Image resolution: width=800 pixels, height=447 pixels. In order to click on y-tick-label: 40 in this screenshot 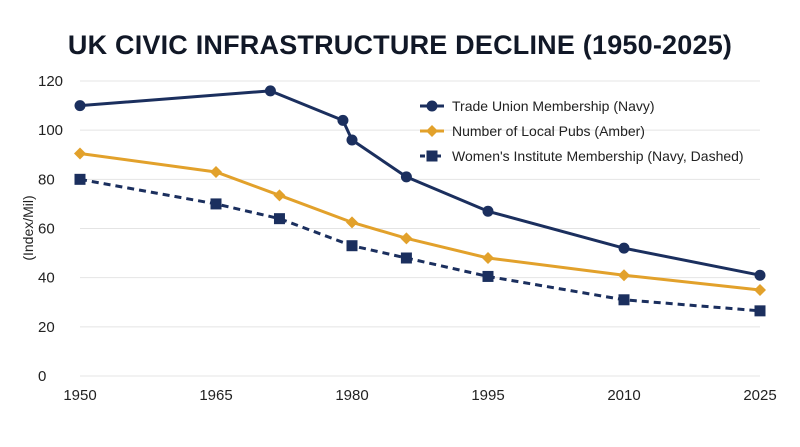, I will do `click(46, 278)`.